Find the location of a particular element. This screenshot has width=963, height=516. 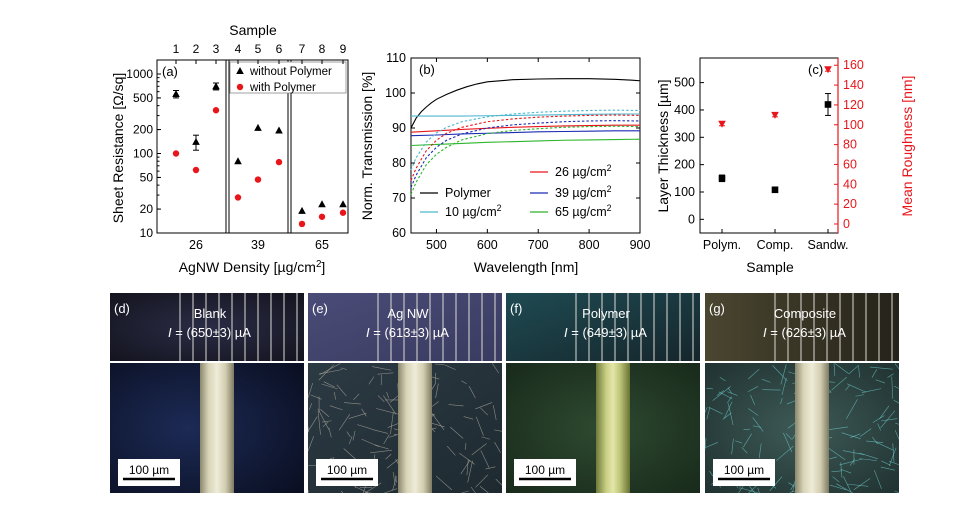

group-label: 26 is located at coordinates (196, 245).